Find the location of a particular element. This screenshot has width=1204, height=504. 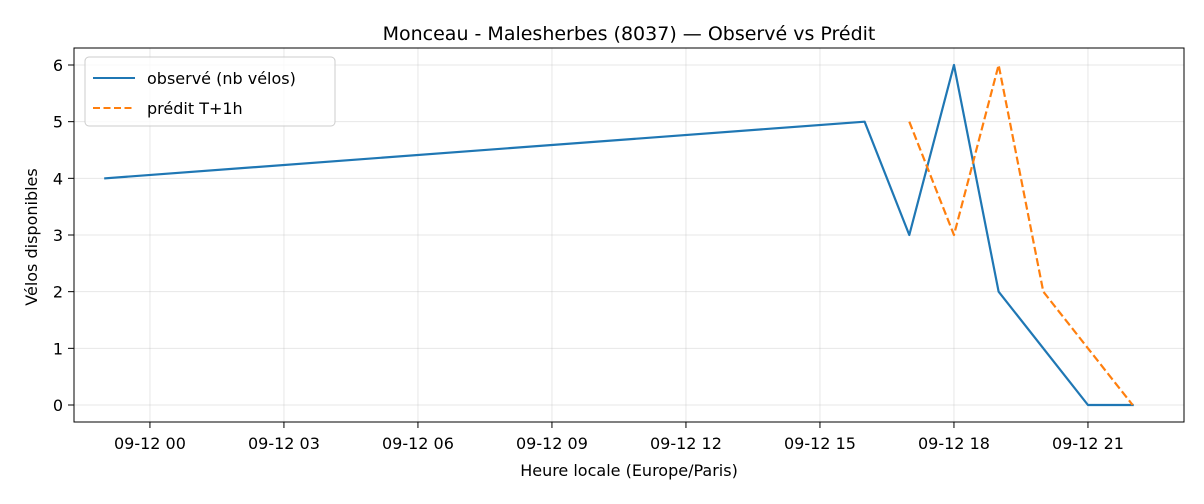

legend: observé (nb vélos) prédit T+1h is located at coordinates (210, 91).